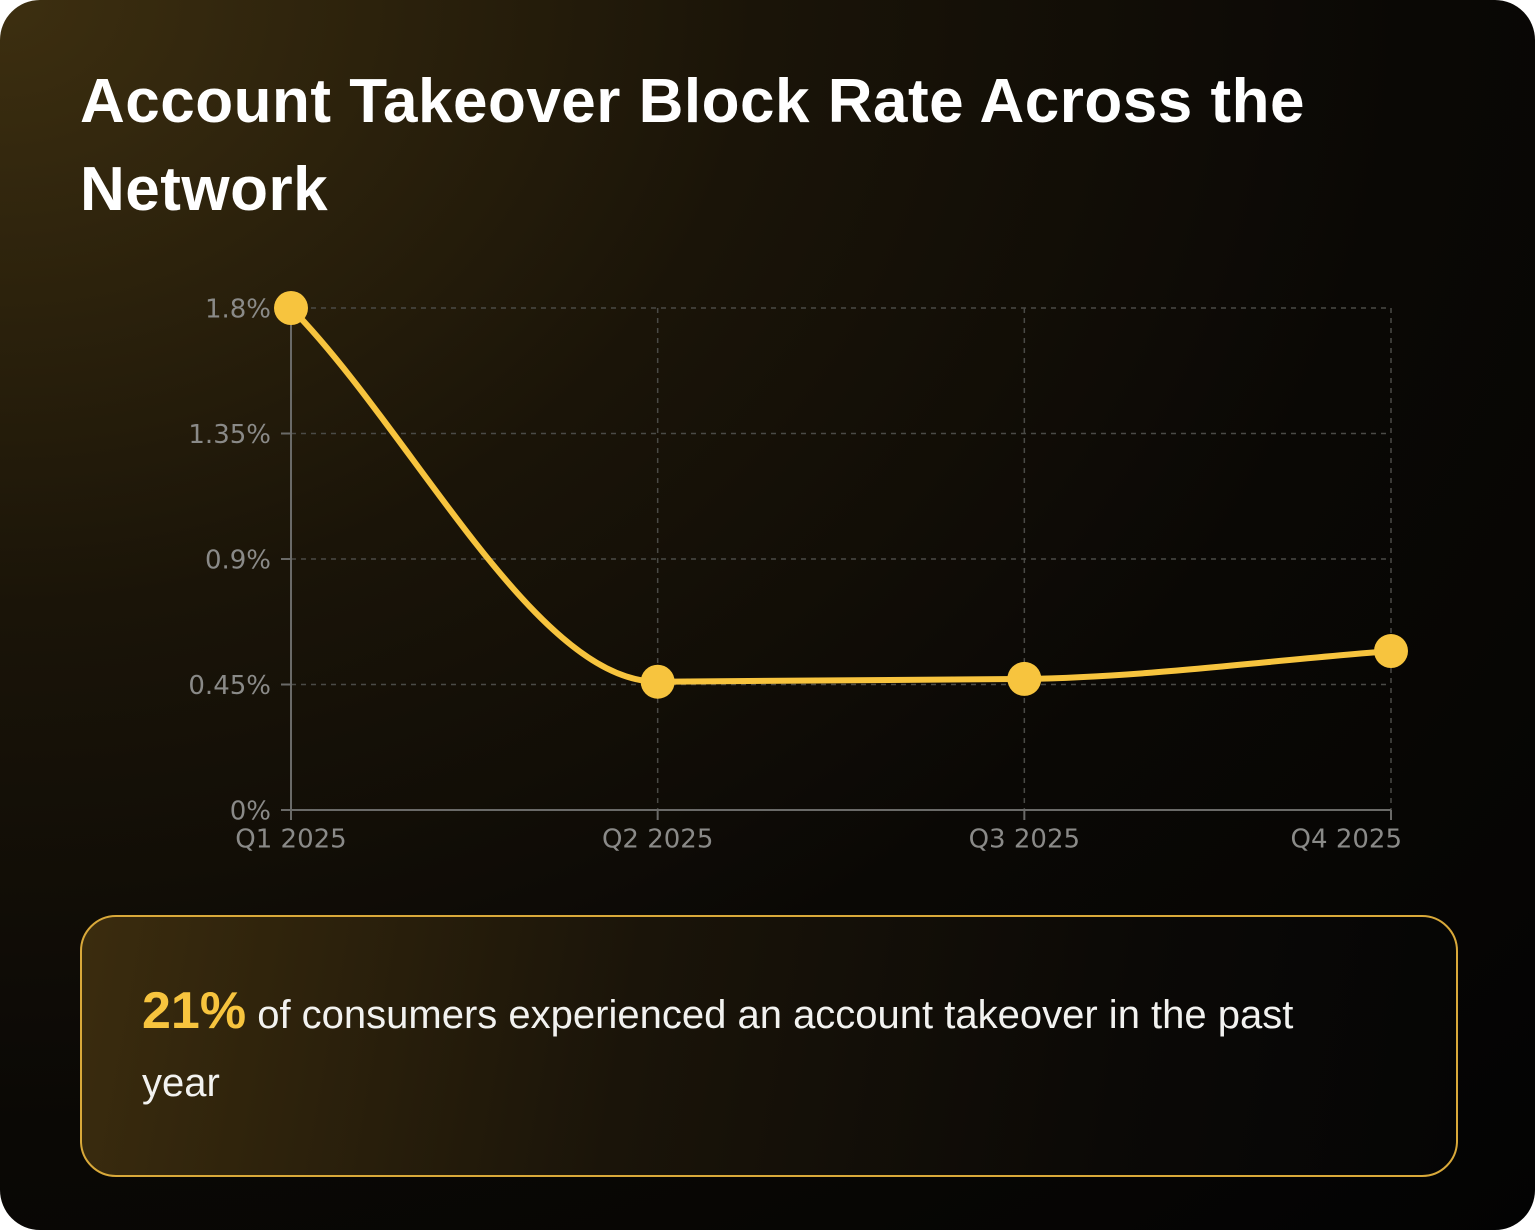 The image size is (1535, 1230). I want to click on x-tick-label: Q4 2025, so click(1346, 840).